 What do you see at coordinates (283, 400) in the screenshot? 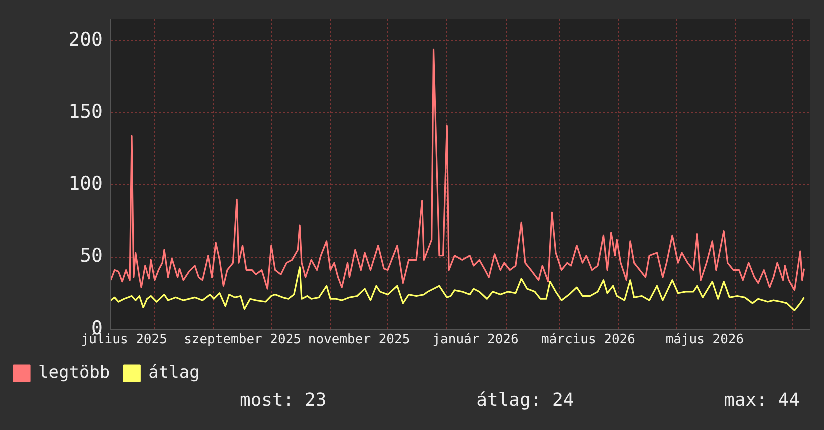
I see `text: most: 23` at bounding box center [283, 400].